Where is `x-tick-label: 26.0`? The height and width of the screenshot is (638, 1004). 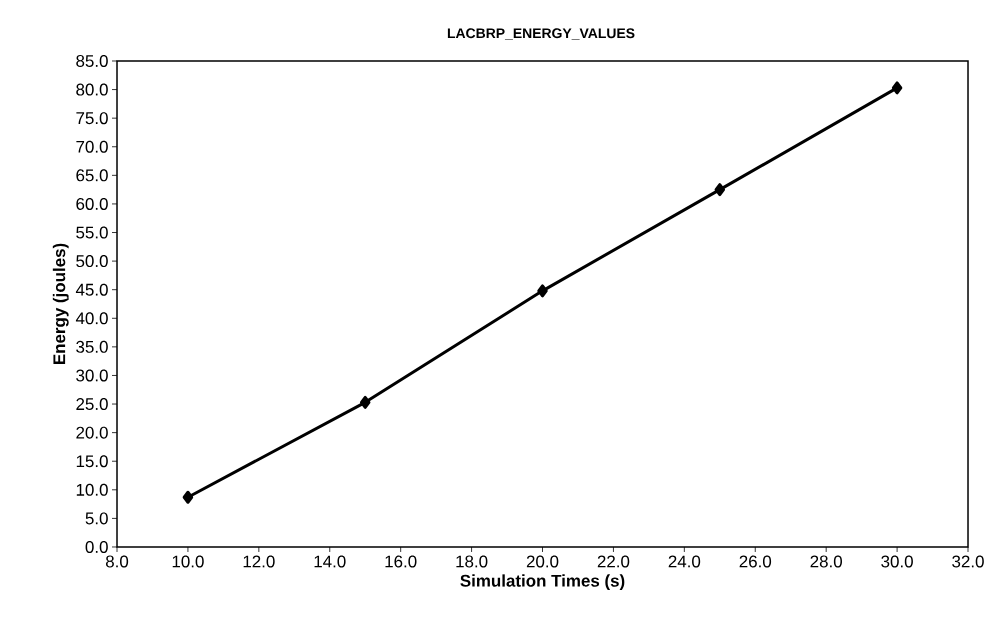
x-tick-label: 26.0 is located at coordinates (755, 561).